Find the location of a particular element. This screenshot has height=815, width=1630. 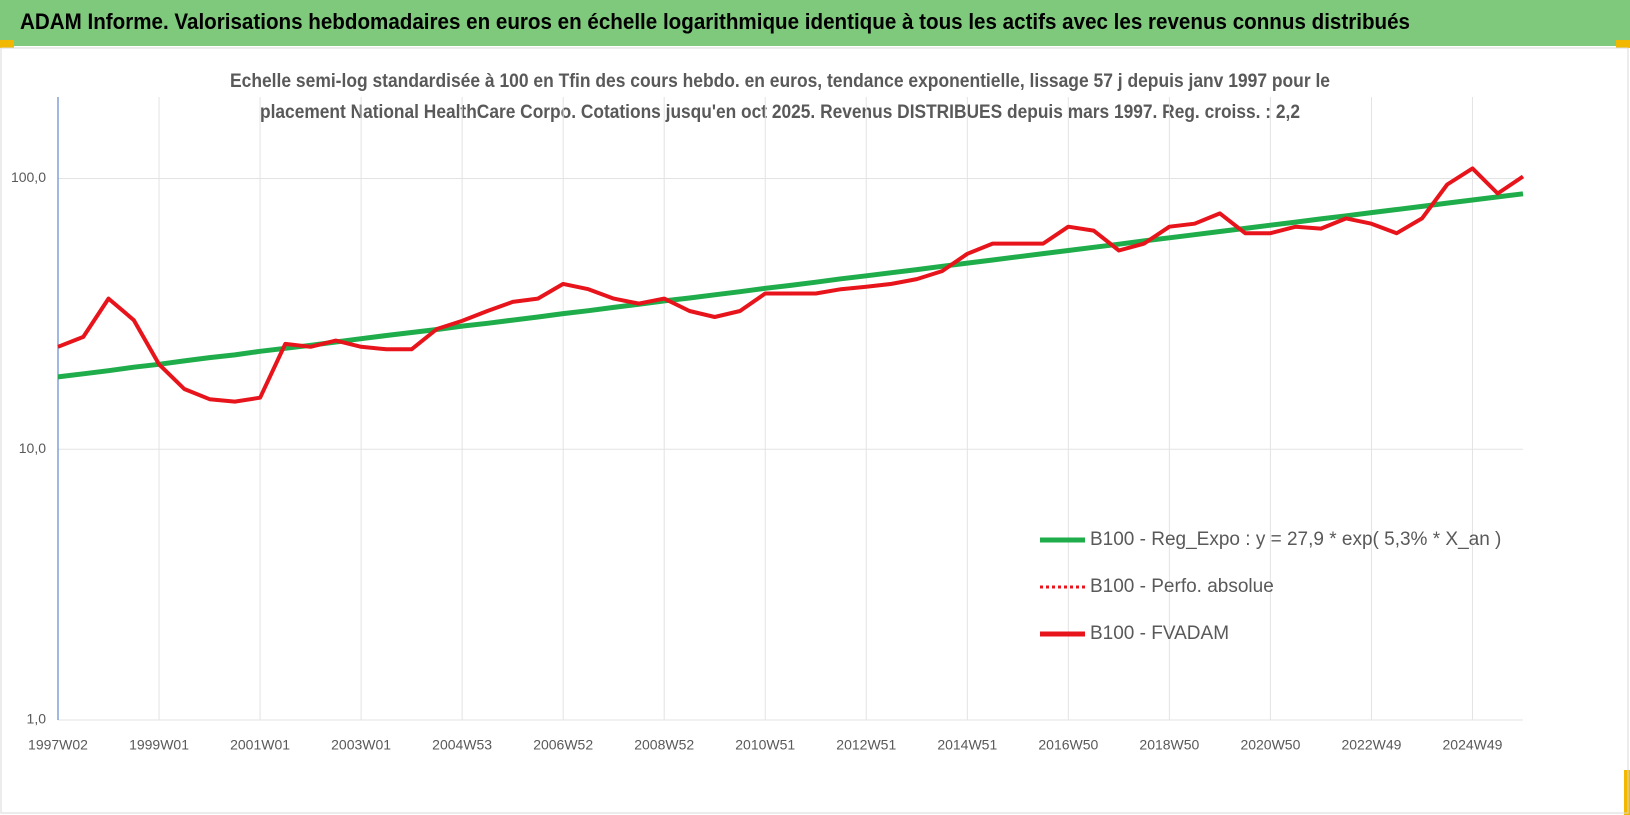

y-tick-label: 1,0 is located at coordinates (37, 719).